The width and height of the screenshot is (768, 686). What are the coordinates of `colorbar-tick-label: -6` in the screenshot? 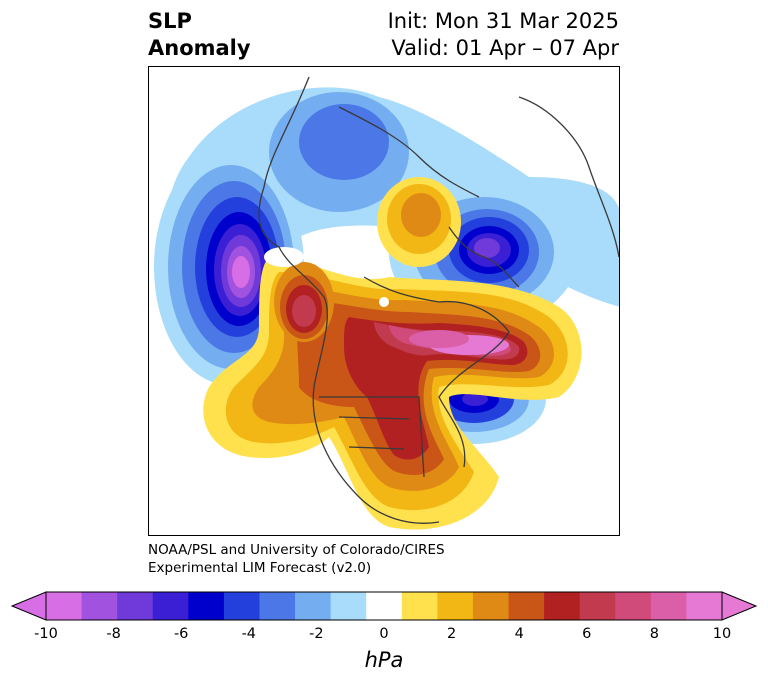 It's located at (181, 634).